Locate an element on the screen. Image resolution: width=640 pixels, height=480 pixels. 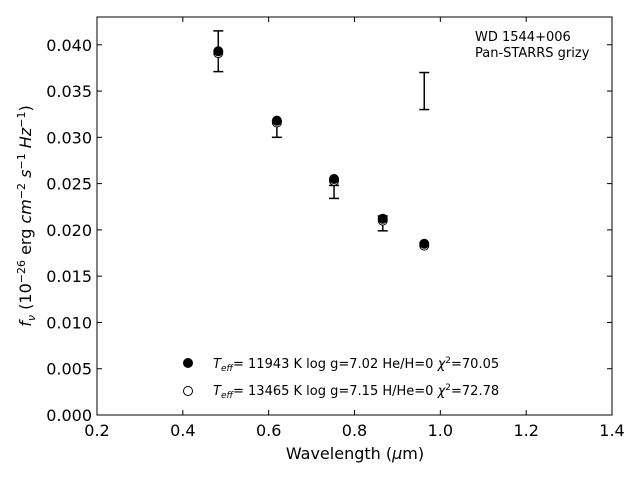
model-points is located at coordinates (321, 148).